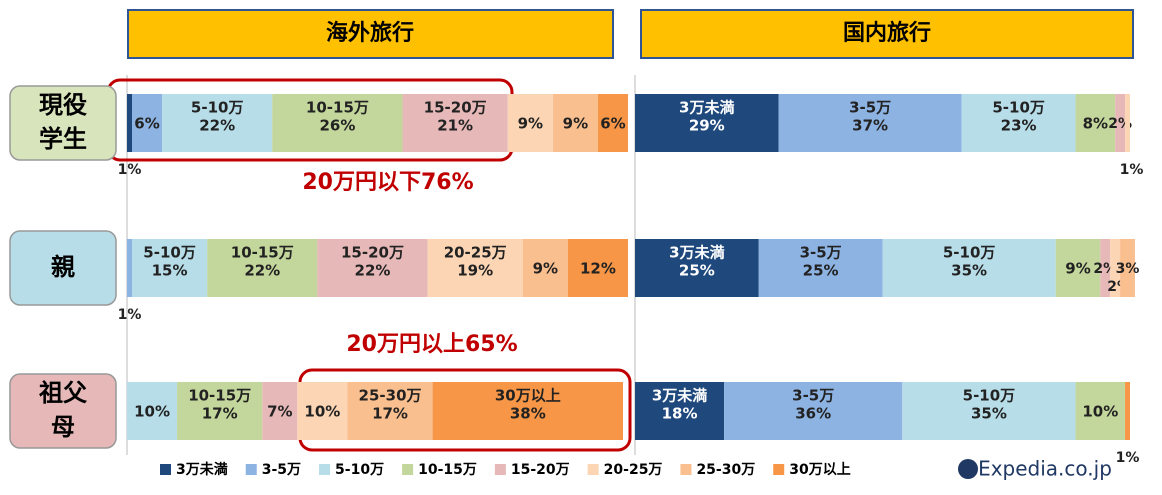  I want to click on value-label: 7%, so click(279, 412).